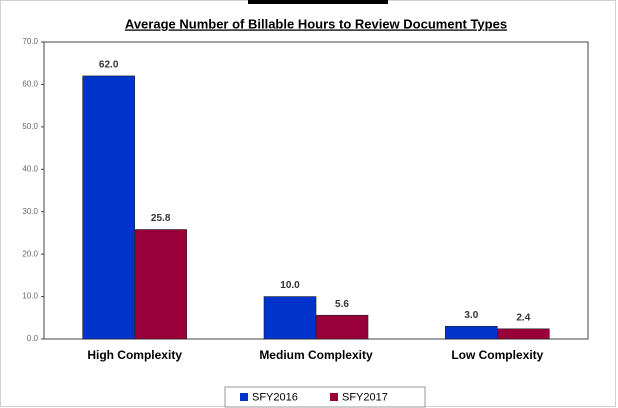 This screenshot has height=408, width=618. What do you see at coordinates (325, 397) in the screenshot?
I see `legend-box` at bounding box center [325, 397].